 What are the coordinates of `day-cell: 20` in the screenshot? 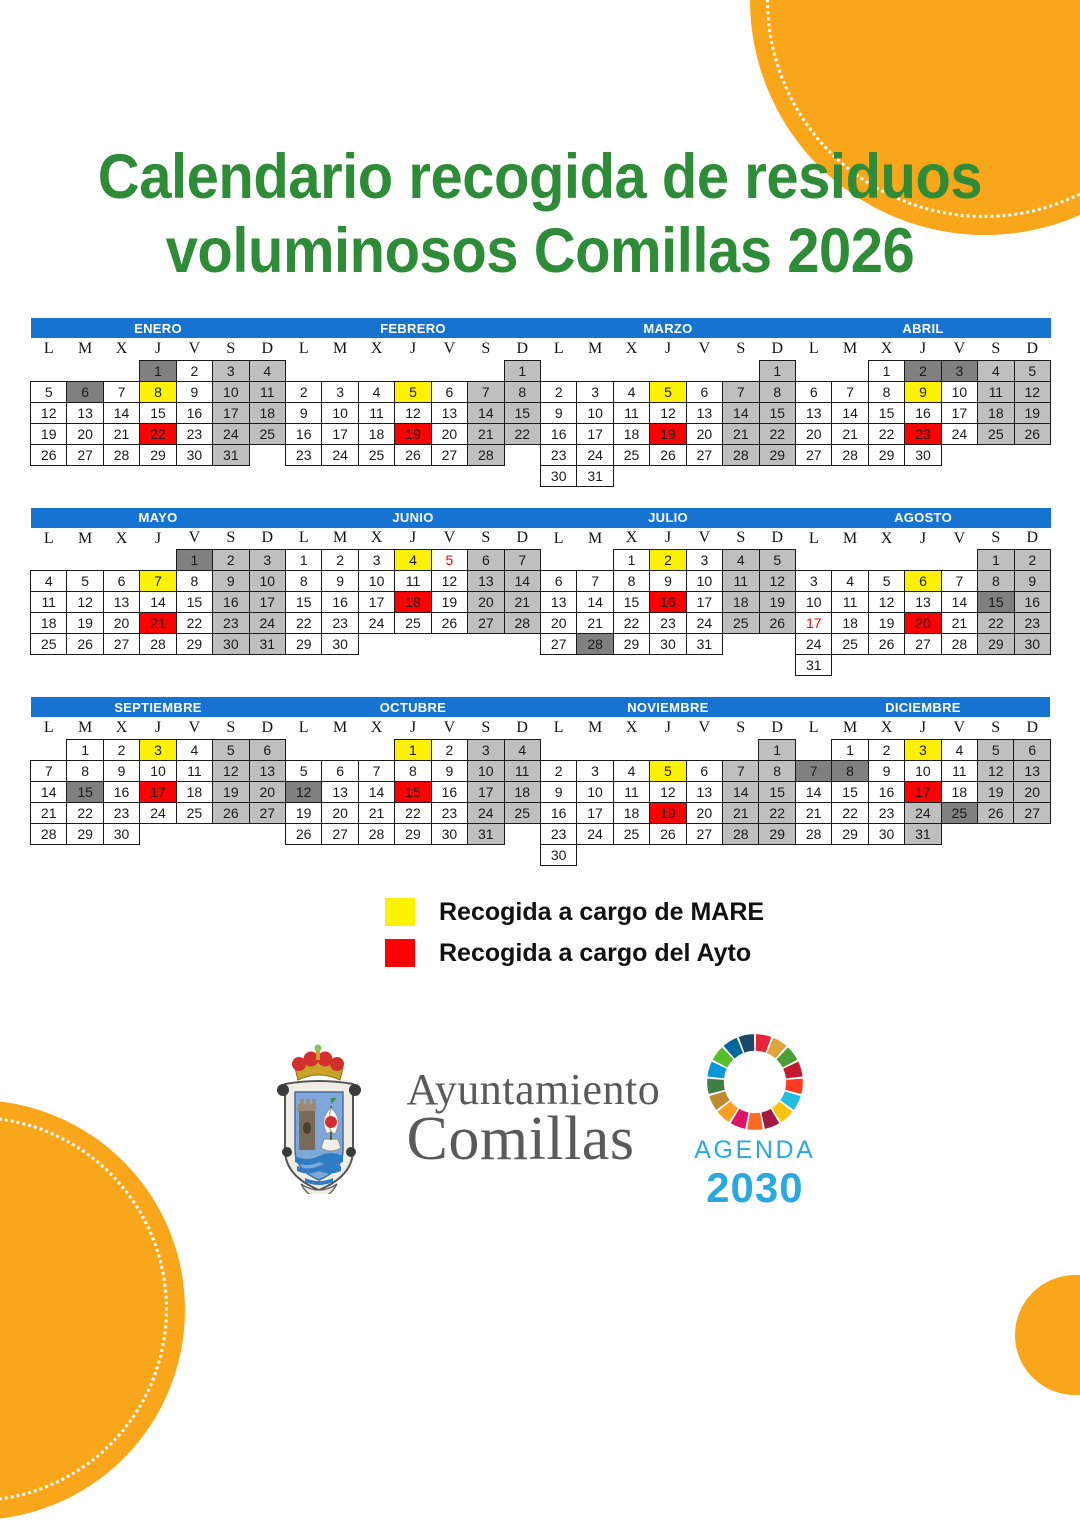 It's located at (923, 623).